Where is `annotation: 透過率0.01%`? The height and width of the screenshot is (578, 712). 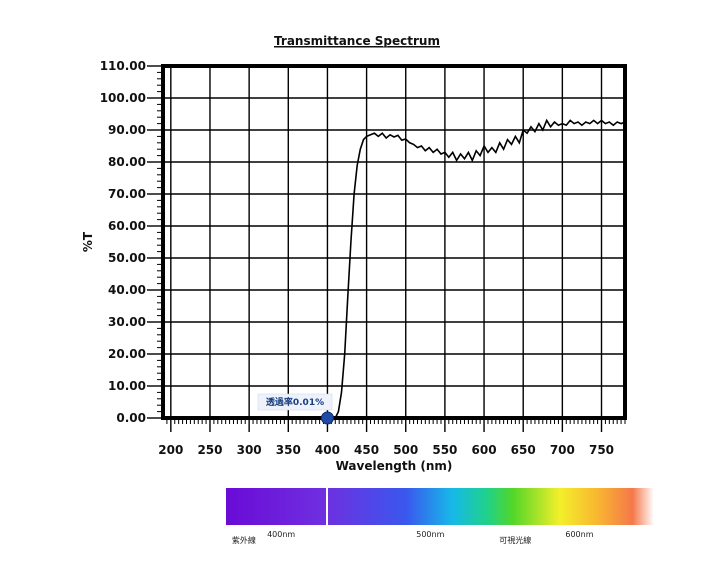 annotation: 透過率0.01% is located at coordinates (295, 409).